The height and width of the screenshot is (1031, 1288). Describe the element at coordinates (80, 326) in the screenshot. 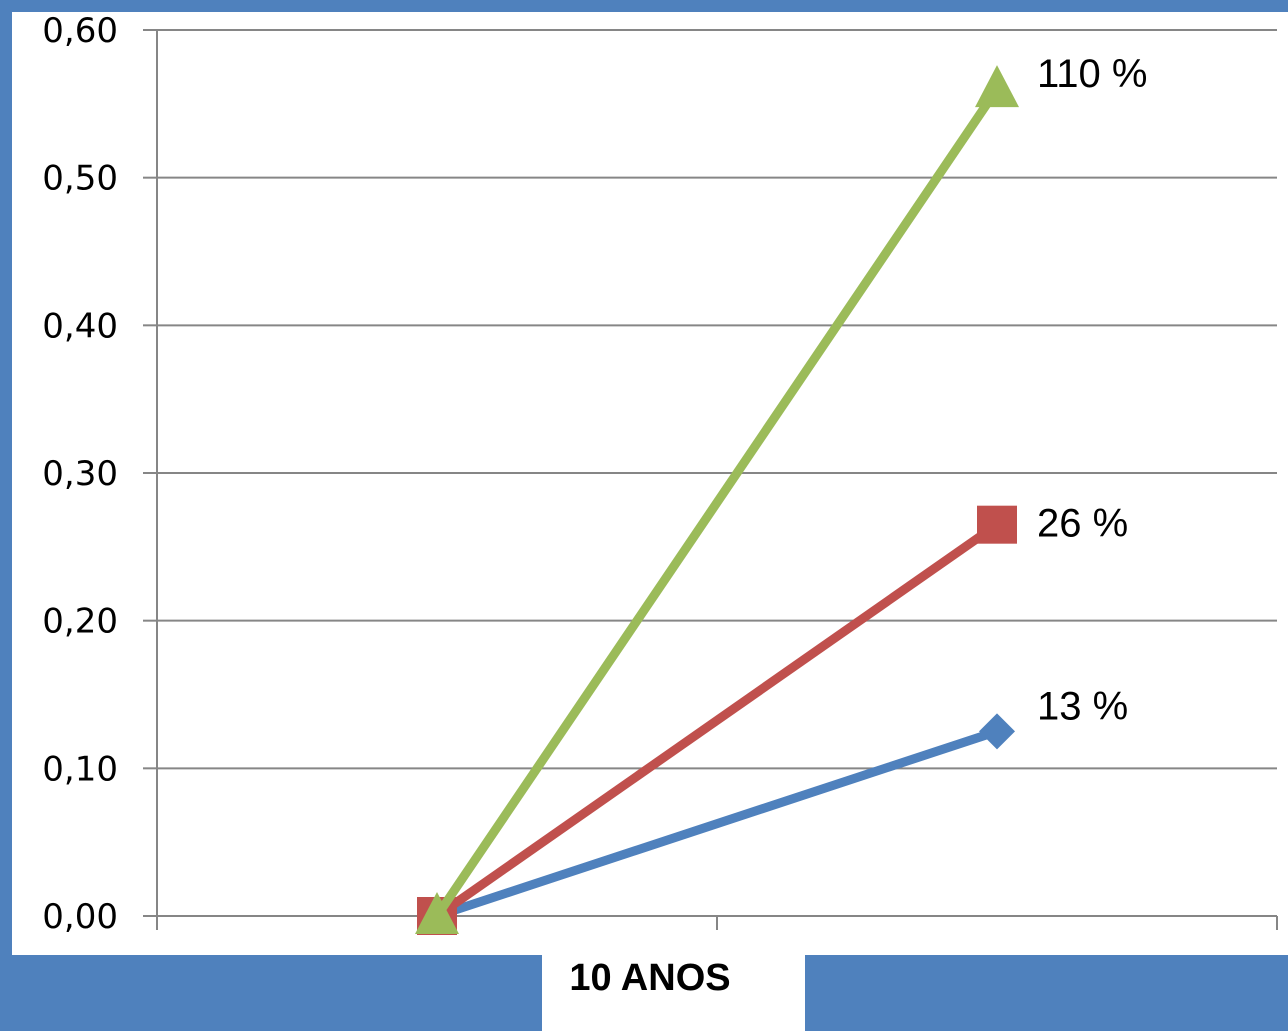

I see `y-tick-label: 0,40` at that location.